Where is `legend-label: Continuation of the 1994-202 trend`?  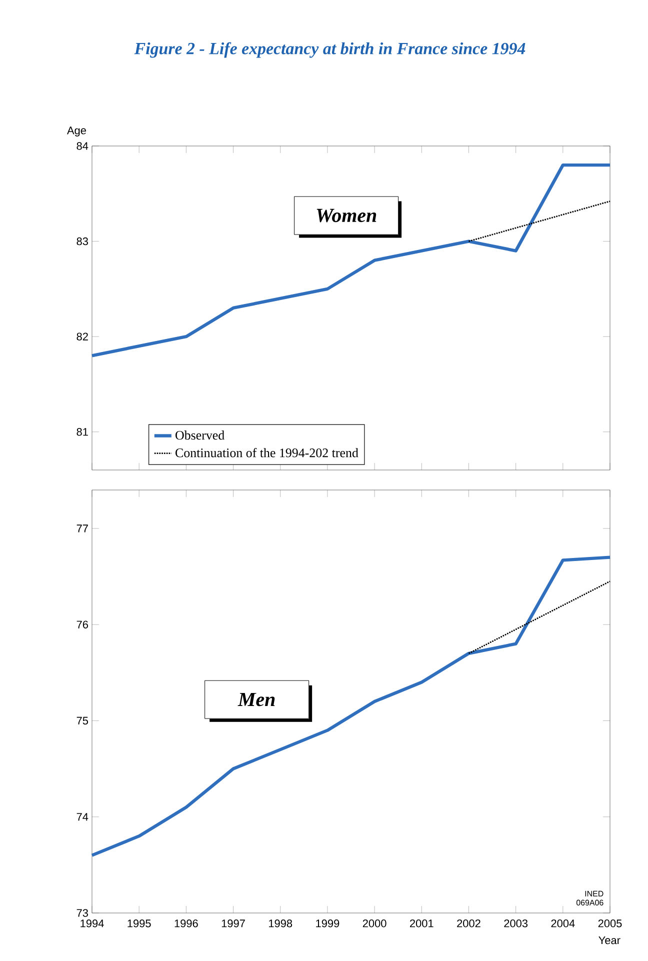 legend-label: Continuation of the 1994-202 trend is located at coordinates (267, 453).